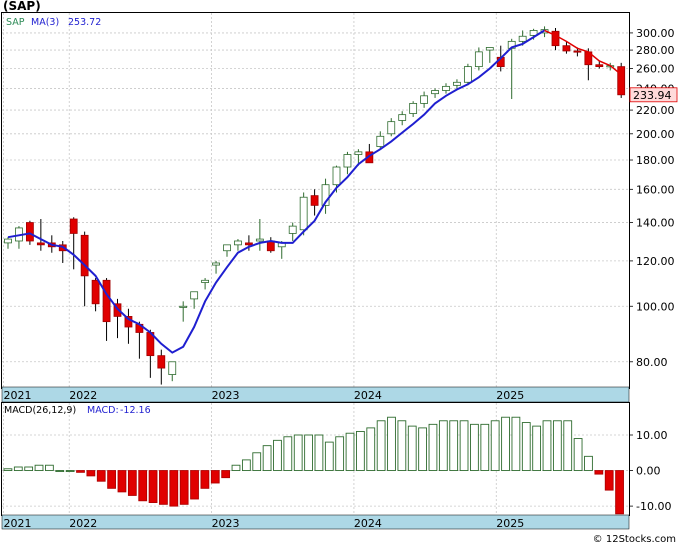 This screenshot has width=680, height=546. Describe the element at coordinates (655, 160) in the screenshot. I see `price-tick-label: 180.00` at that location.